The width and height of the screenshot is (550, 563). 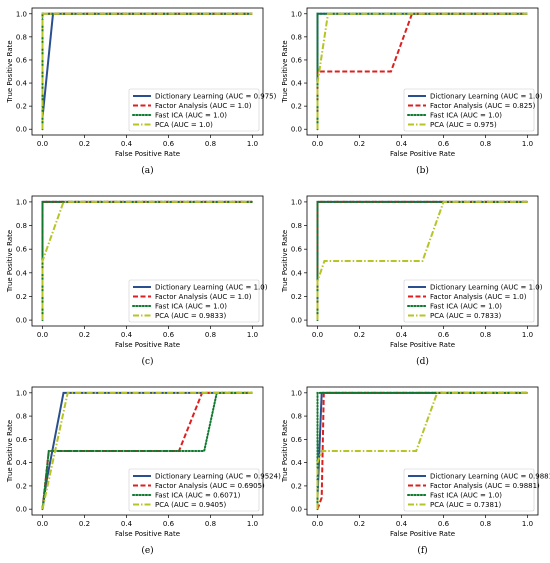 What do you see at coordinates (198, 496) in the screenshot?
I see `legend-label-fast-ica: Fast ICA (AUC = 0.6071)` at bounding box center [198, 496].